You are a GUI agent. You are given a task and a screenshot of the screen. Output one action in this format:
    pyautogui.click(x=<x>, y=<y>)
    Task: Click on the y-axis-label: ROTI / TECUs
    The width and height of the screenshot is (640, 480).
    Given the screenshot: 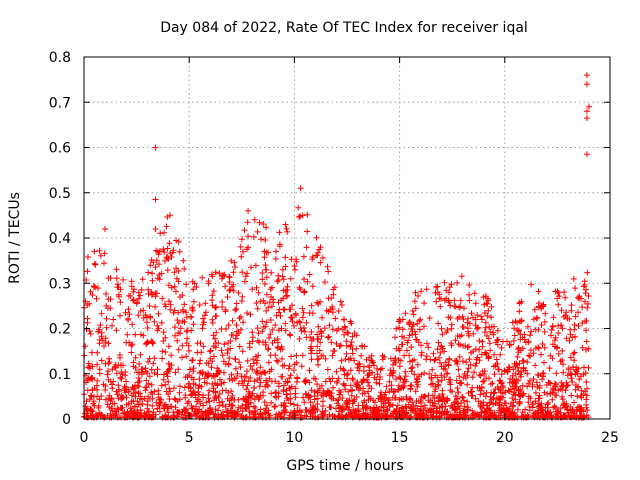 What is the action you would take?
    pyautogui.click(x=15, y=238)
    